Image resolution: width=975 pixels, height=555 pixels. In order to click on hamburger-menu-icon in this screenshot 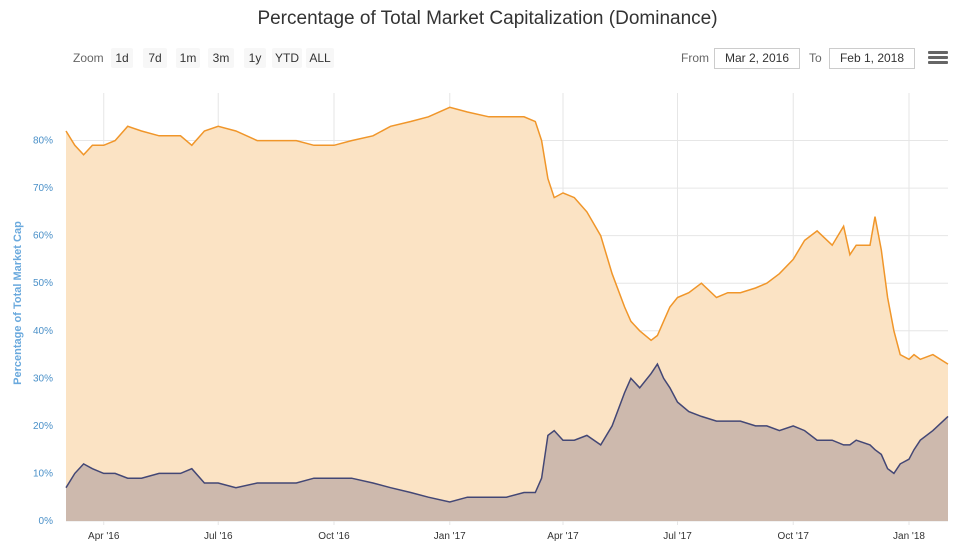, I will do `click(938, 59)`.